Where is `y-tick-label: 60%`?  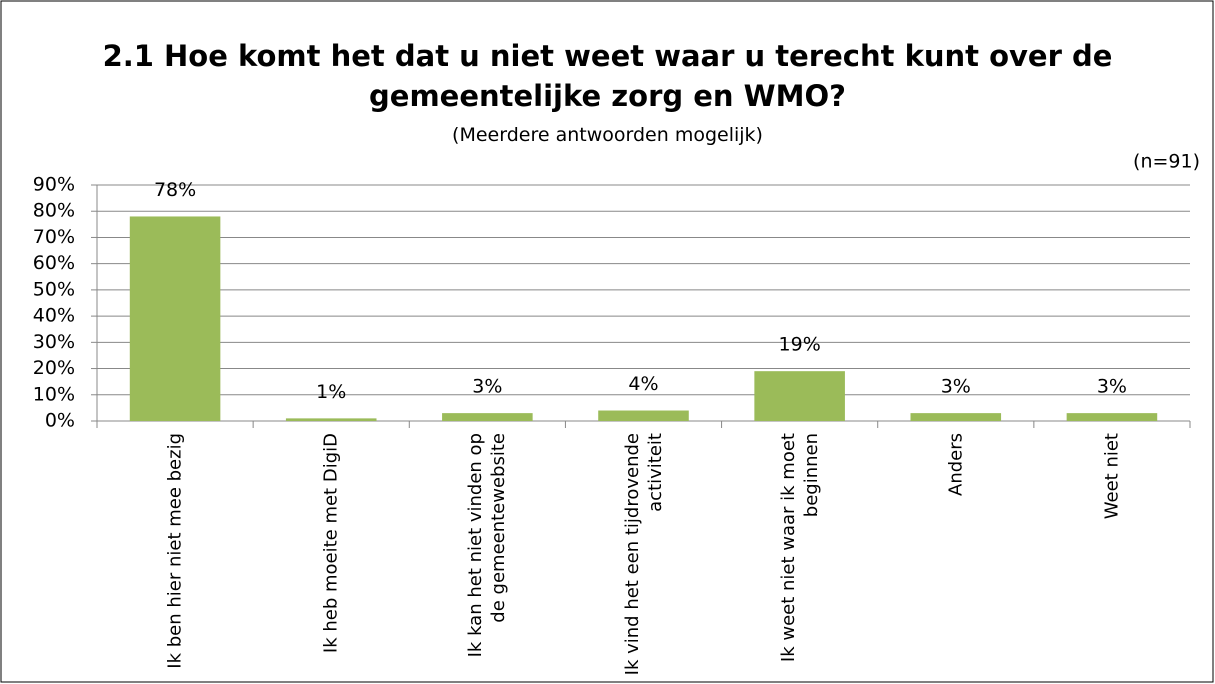
y-tick-label: 60% is located at coordinates (54, 263).